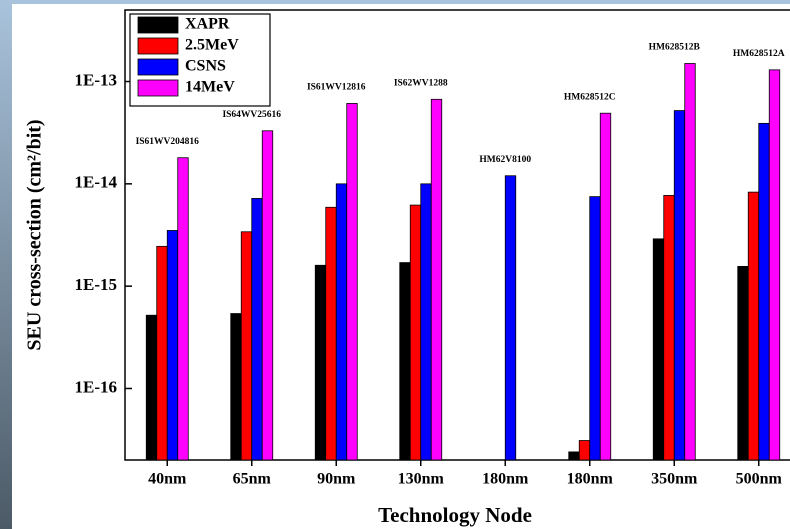 The height and width of the screenshot is (529, 790). What do you see at coordinates (590, 97) in the screenshot?
I see `bar-annotation: HM628512C` at bounding box center [590, 97].